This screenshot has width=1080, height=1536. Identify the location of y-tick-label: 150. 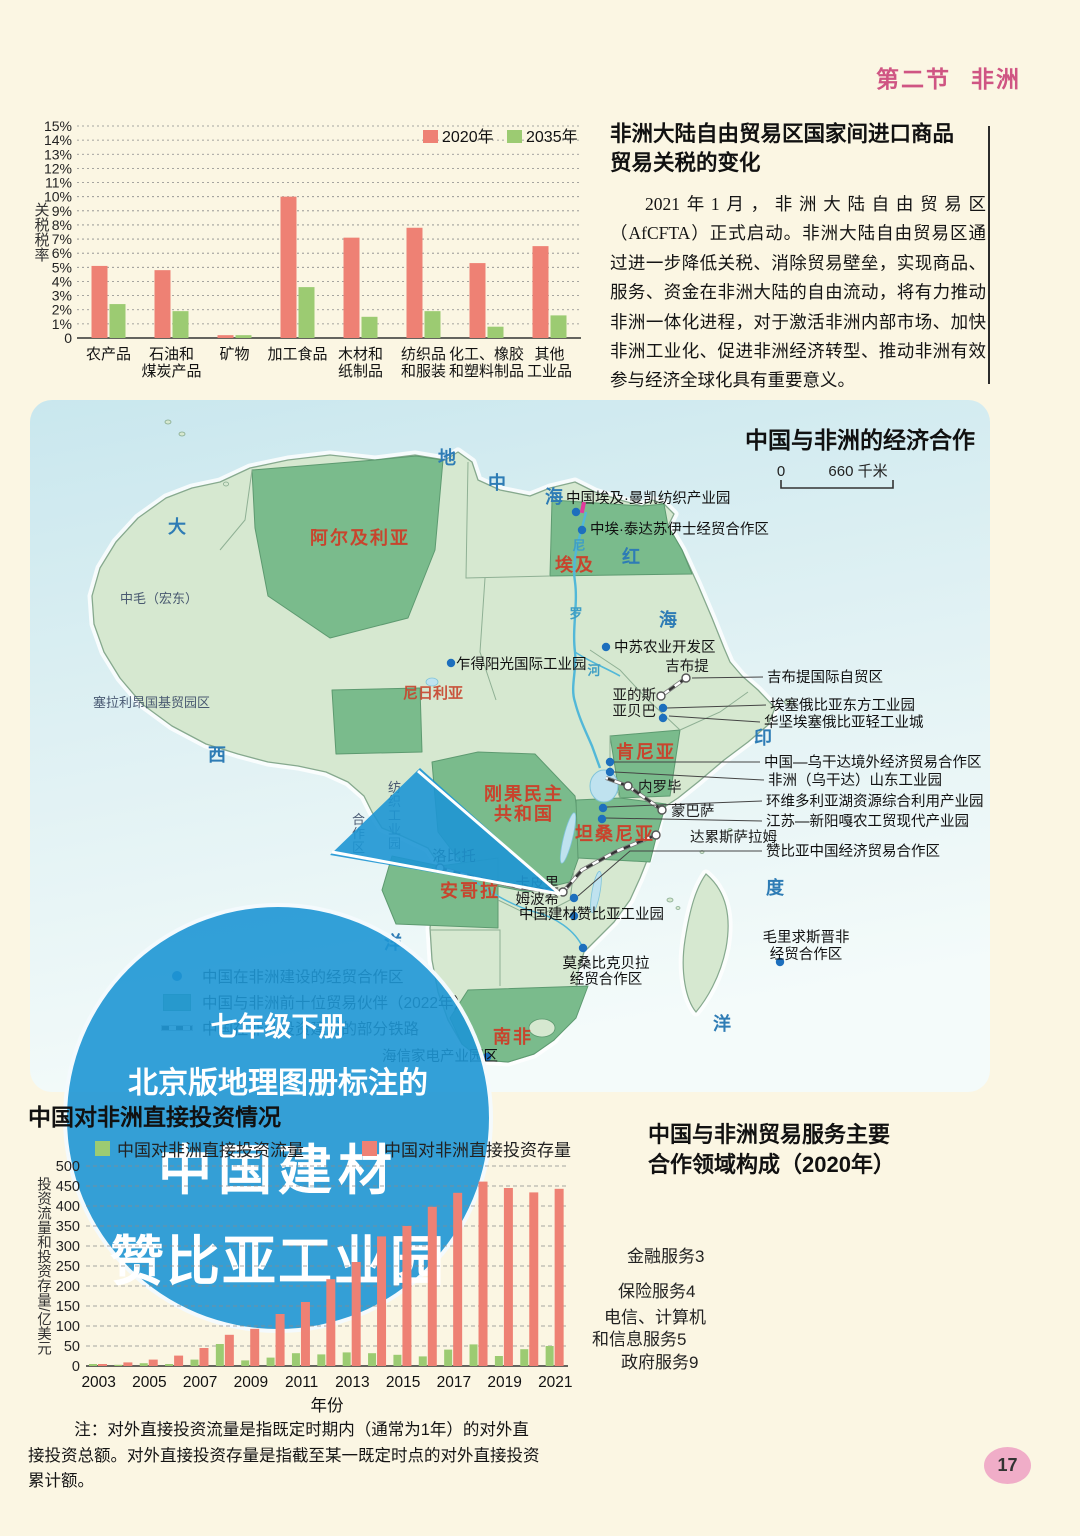
(68, 1307).